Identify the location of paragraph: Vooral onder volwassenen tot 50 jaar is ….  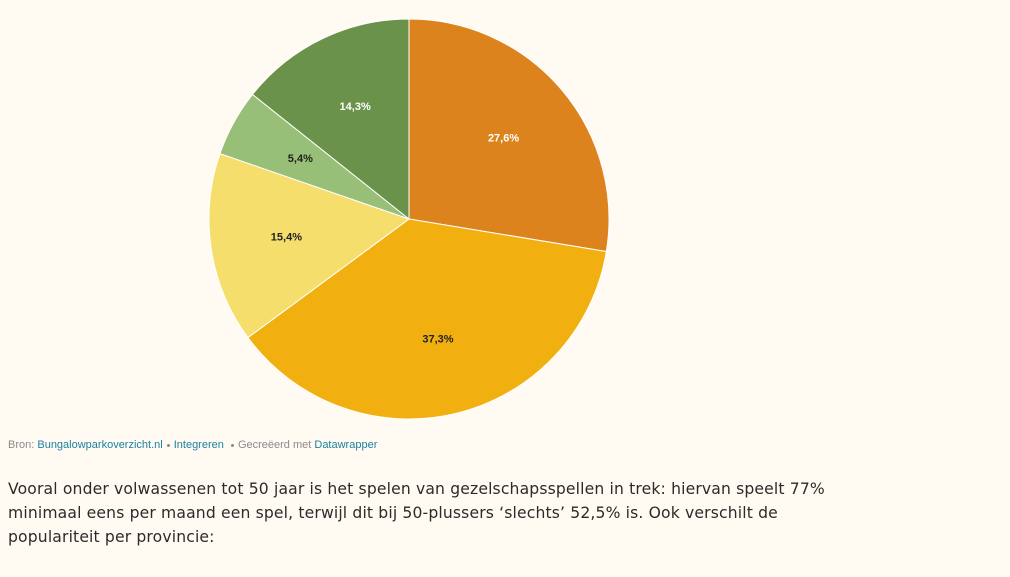
(416, 513).